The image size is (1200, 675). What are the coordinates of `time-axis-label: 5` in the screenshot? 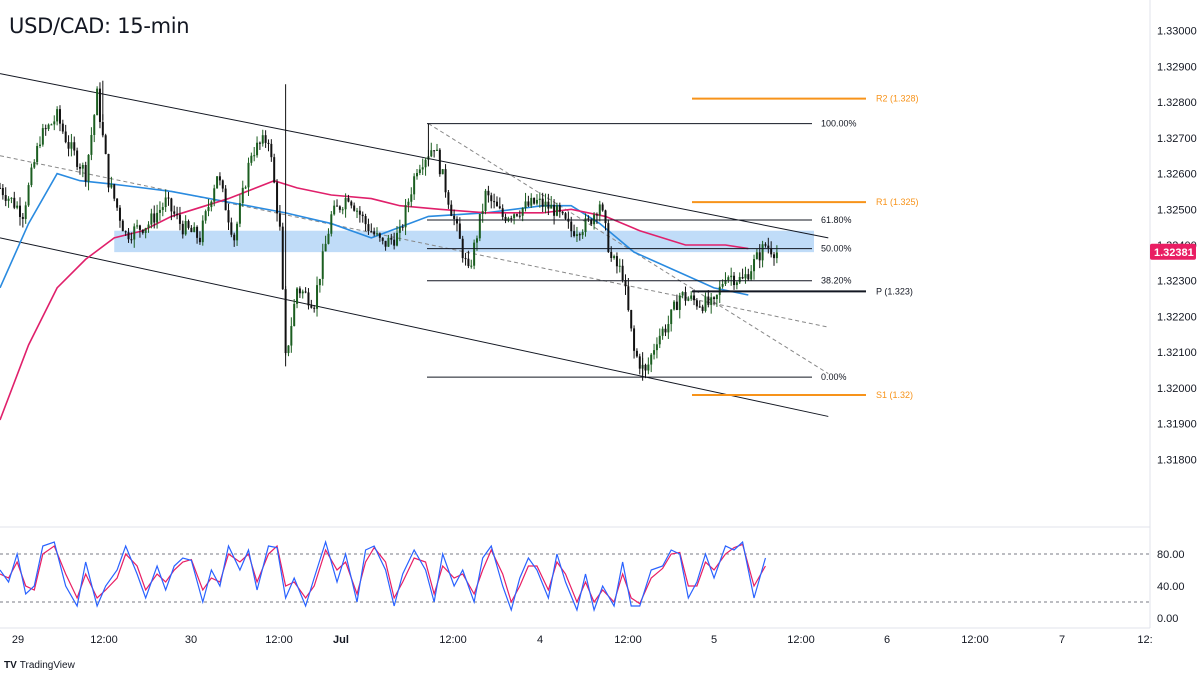 It's located at (714, 640).